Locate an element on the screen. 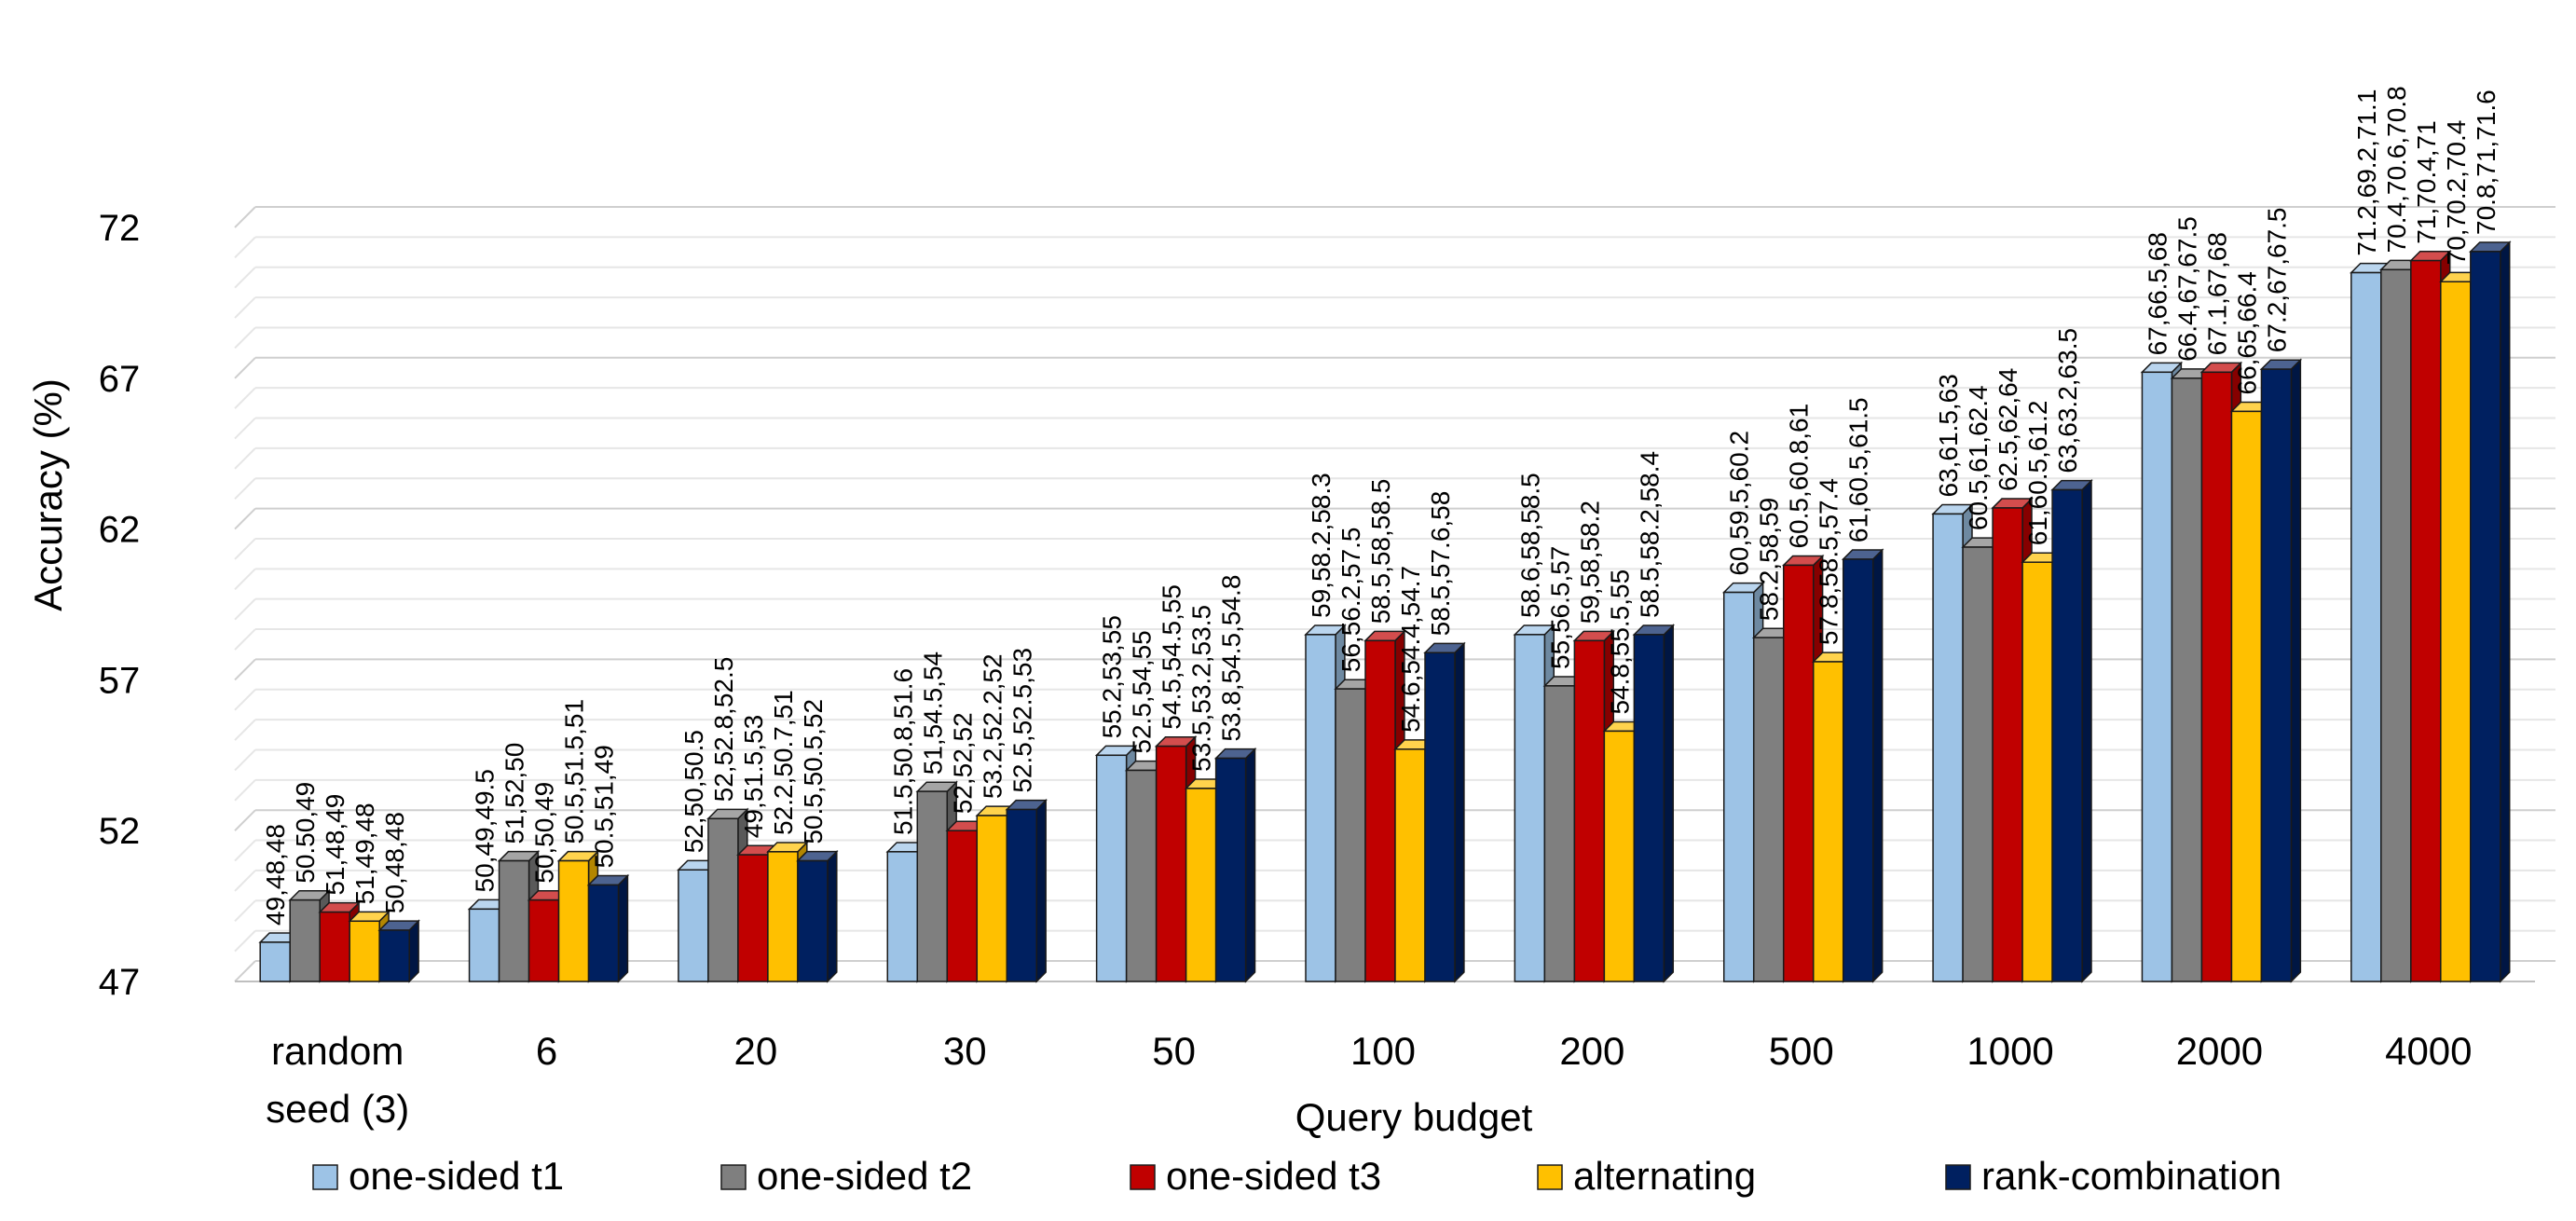 This screenshot has height=1221, width=2576. x-tick-label: 50 is located at coordinates (1174, 1051).